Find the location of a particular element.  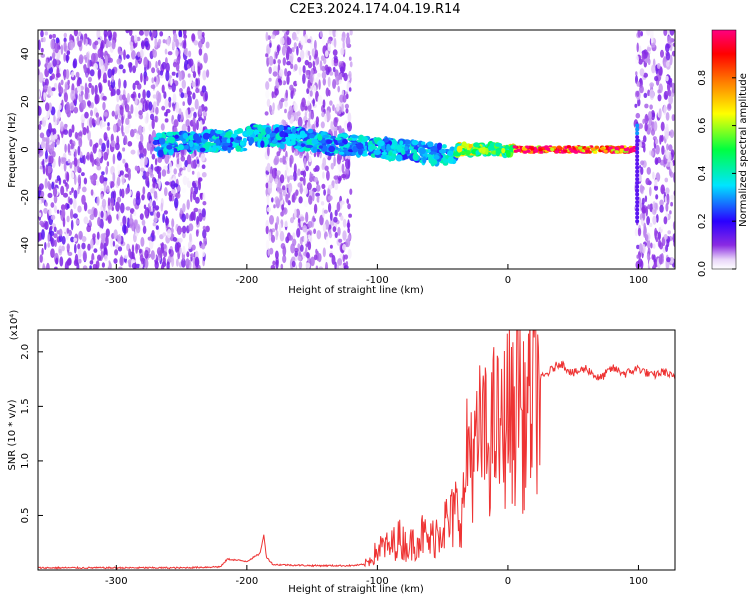

colorbar-gradient is located at coordinates (724, 149).